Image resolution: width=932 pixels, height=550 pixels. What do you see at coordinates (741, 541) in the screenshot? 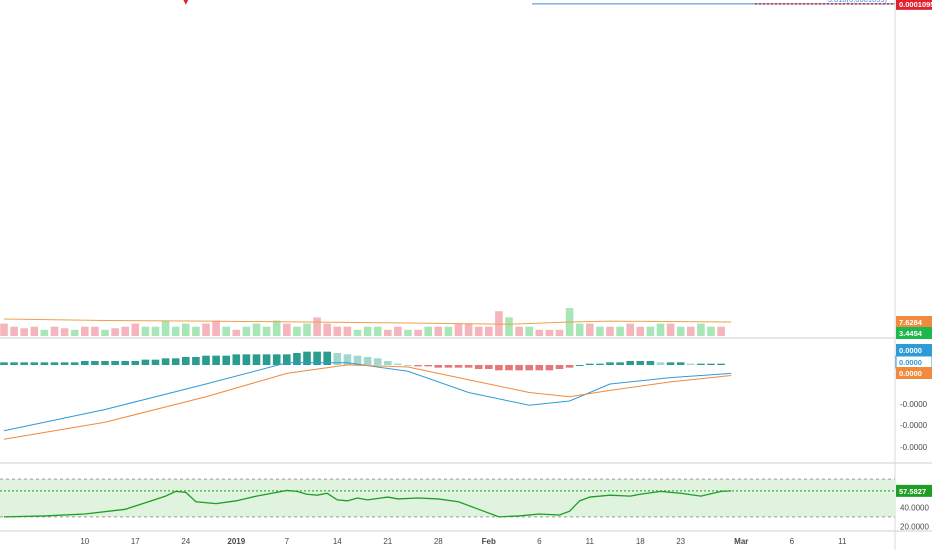
I see `time-tick-label: Mar` at bounding box center [741, 541].